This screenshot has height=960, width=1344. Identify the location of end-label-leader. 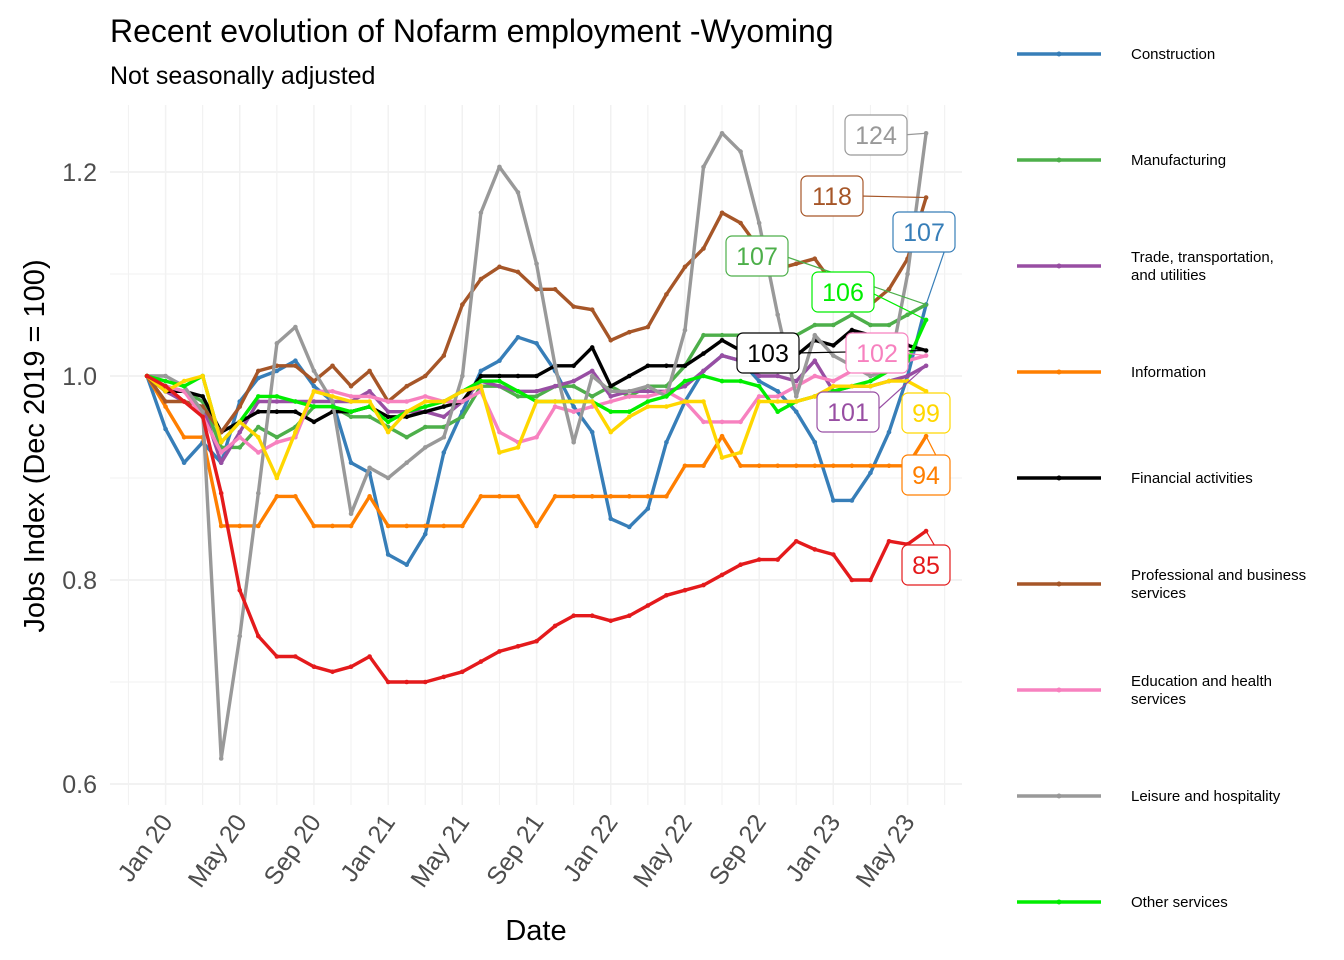
(898, 306).